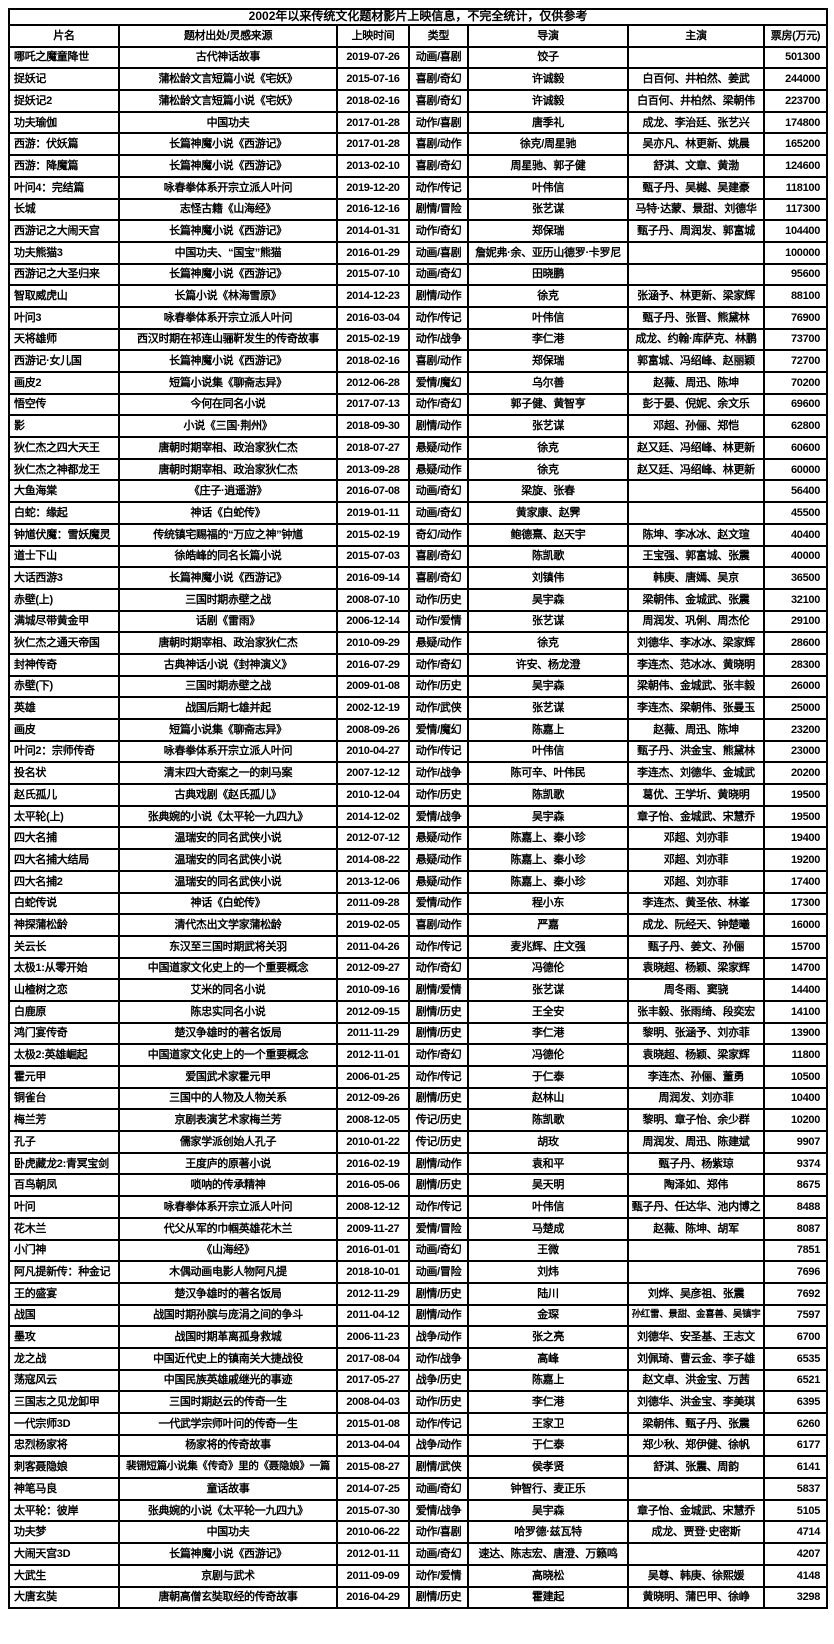  What do you see at coordinates (548, 643) in the screenshot?
I see `cell-director: 徐克` at bounding box center [548, 643].